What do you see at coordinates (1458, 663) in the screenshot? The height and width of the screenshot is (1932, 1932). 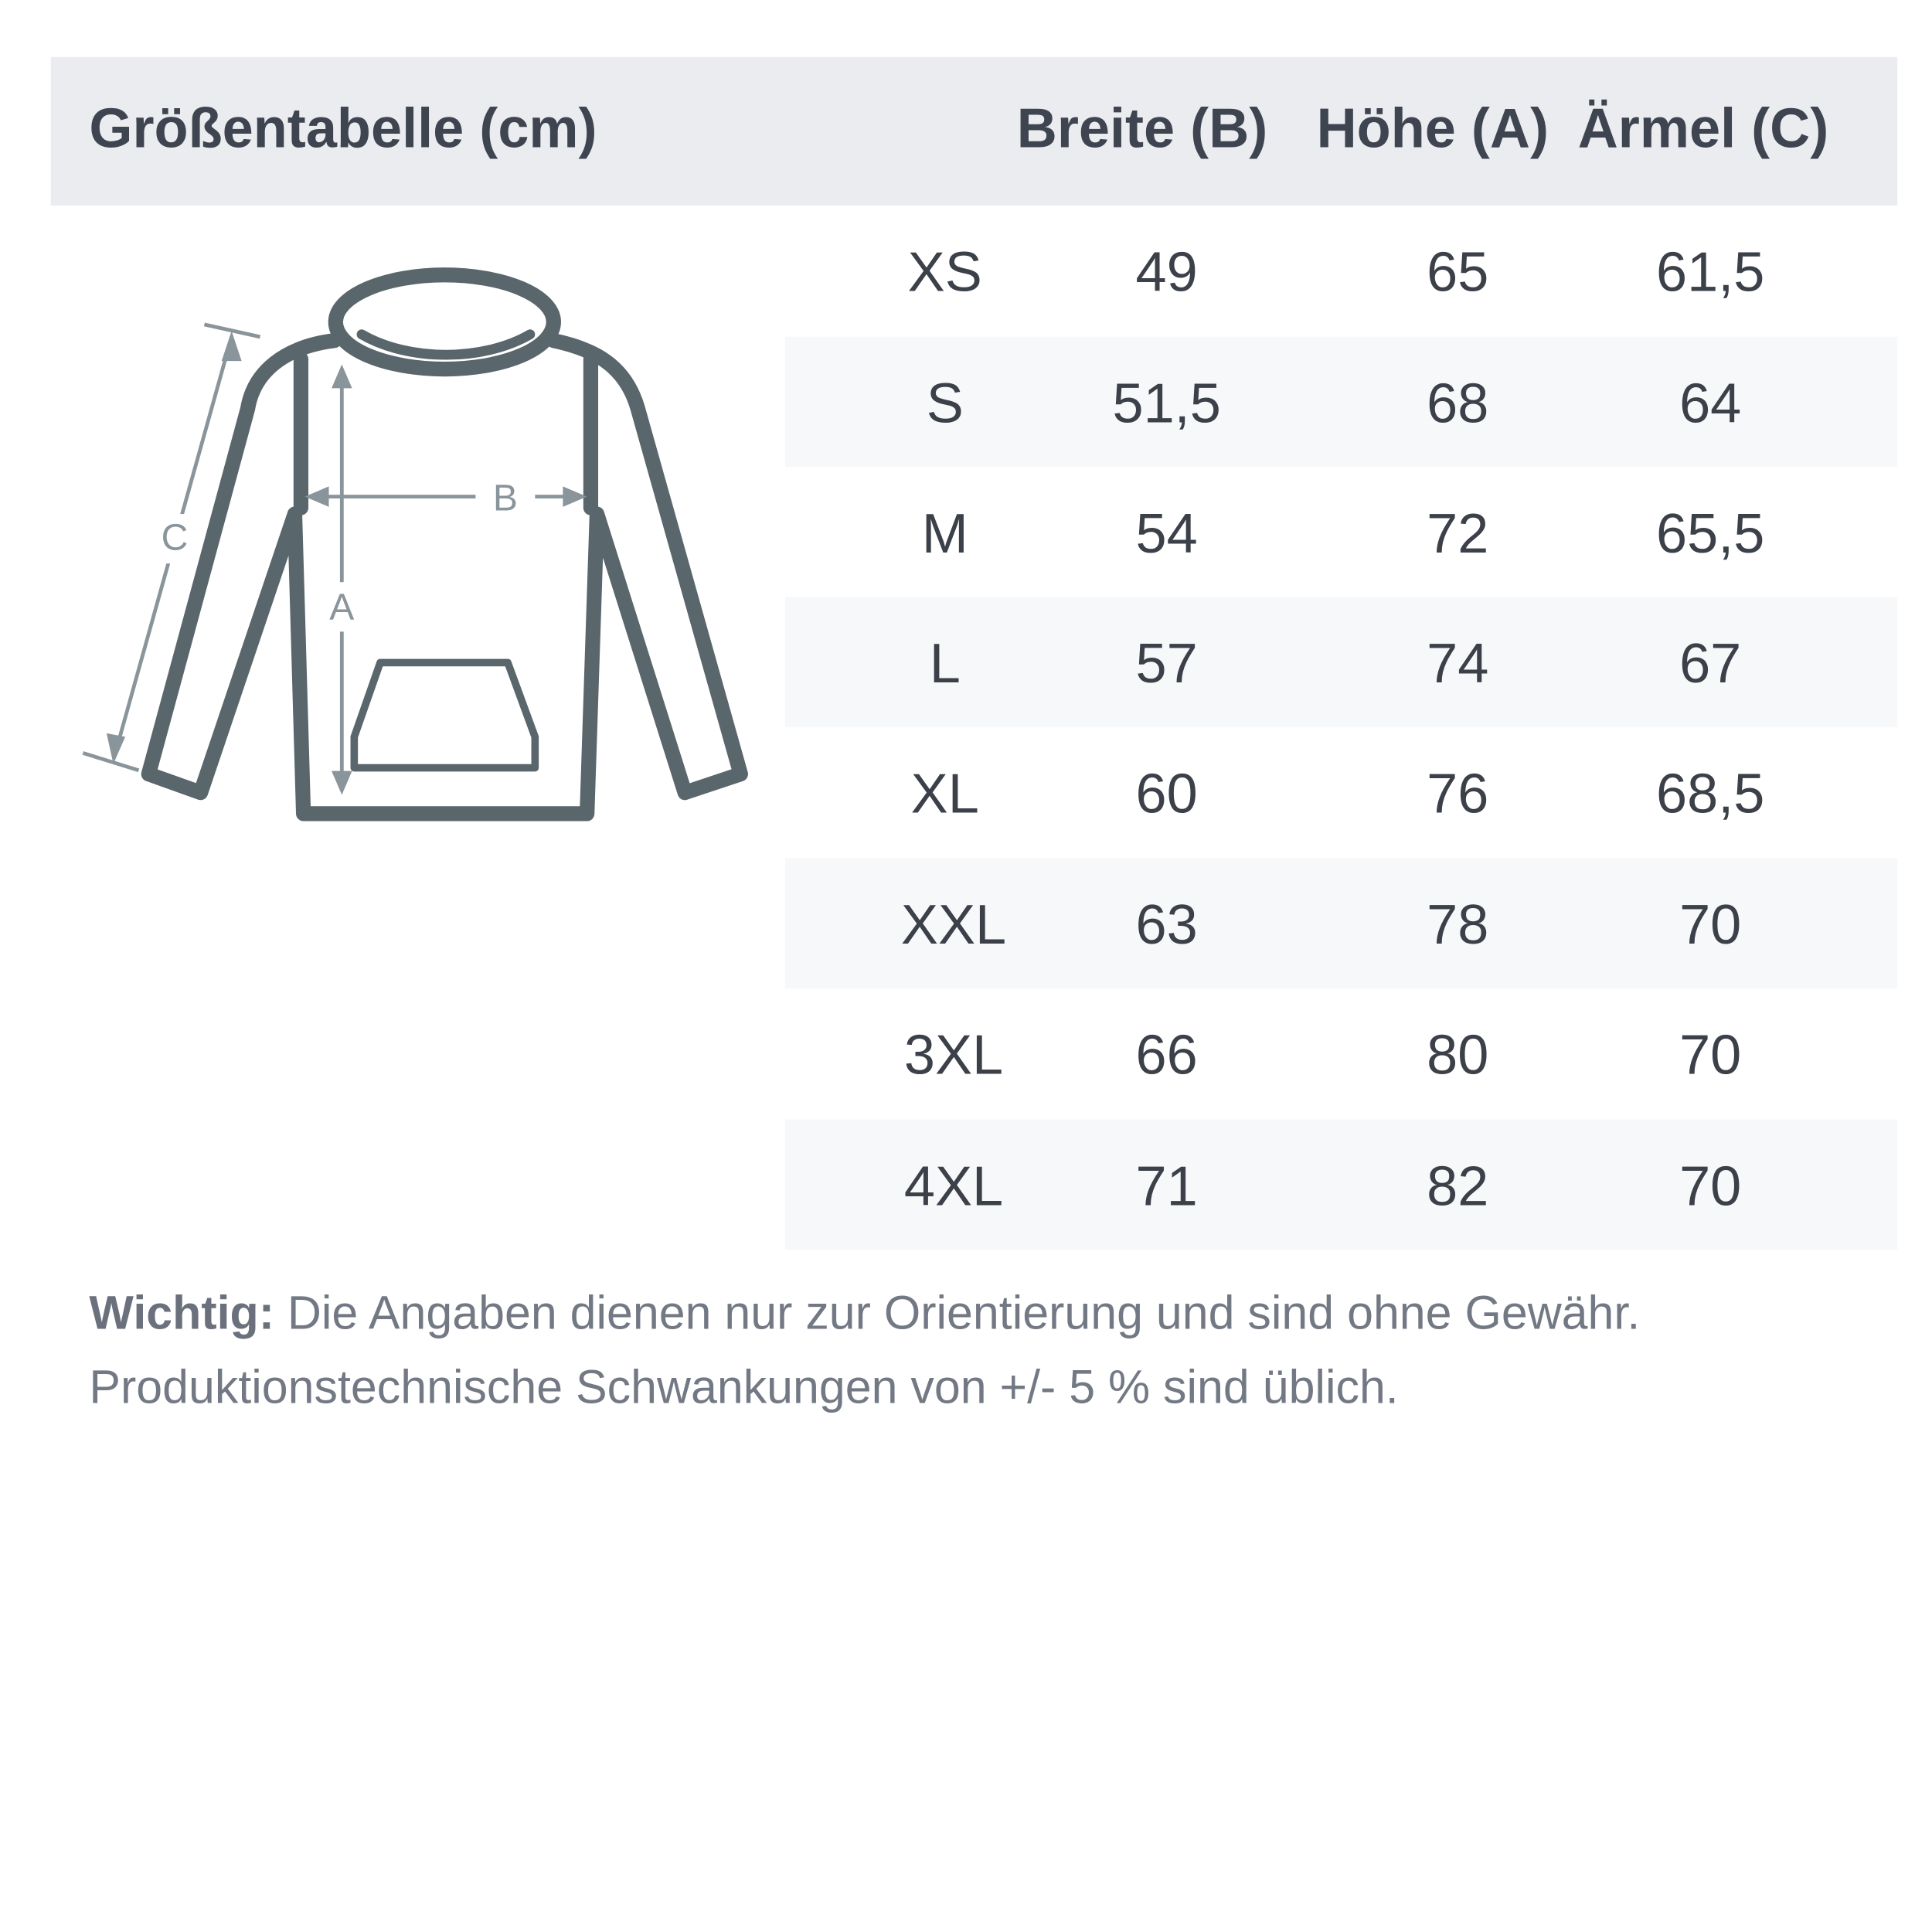 I see `cell-hoehe: 74` at bounding box center [1458, 663].